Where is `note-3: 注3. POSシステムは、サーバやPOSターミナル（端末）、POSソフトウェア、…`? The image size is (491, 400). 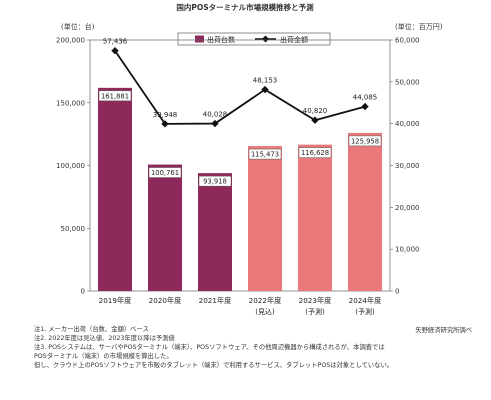
note-3: 注3. POSシステムは、サーバやPOSターミナル（端末）、POSソフトウェア、… is located at coordinates (209, 347).